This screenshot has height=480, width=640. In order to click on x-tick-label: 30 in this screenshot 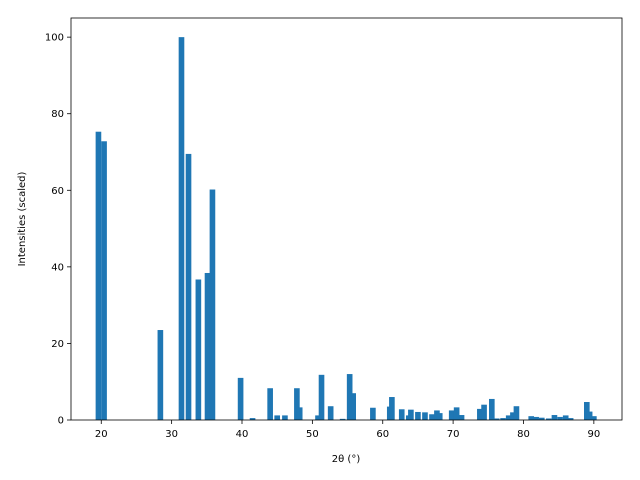, I will do `click(171, 434)`.